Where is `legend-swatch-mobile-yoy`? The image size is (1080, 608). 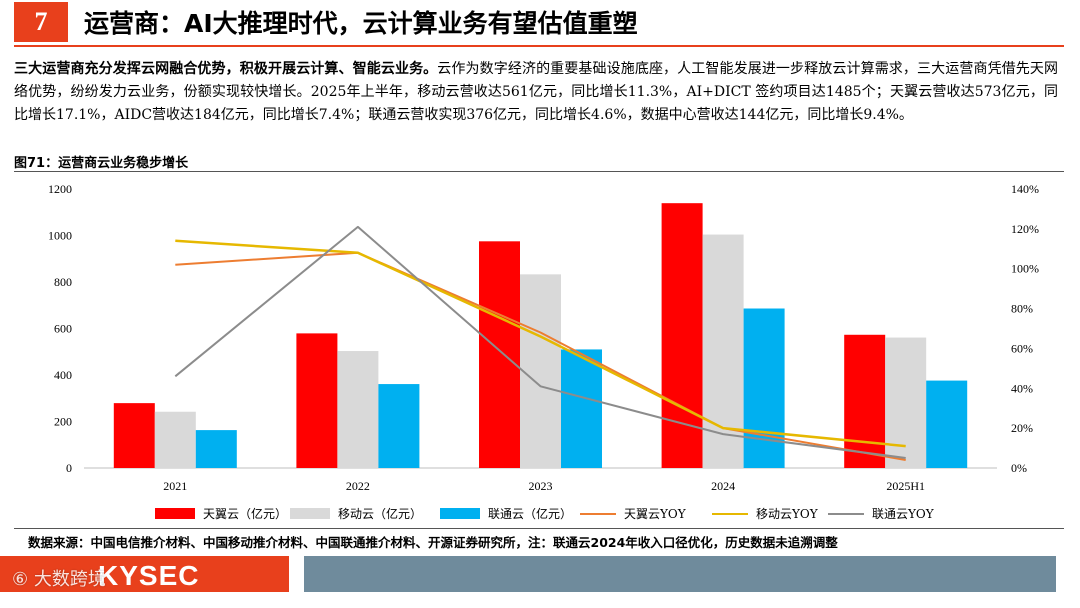
legend-swatch-mobile-yoy is located at coordinates (730, 513).